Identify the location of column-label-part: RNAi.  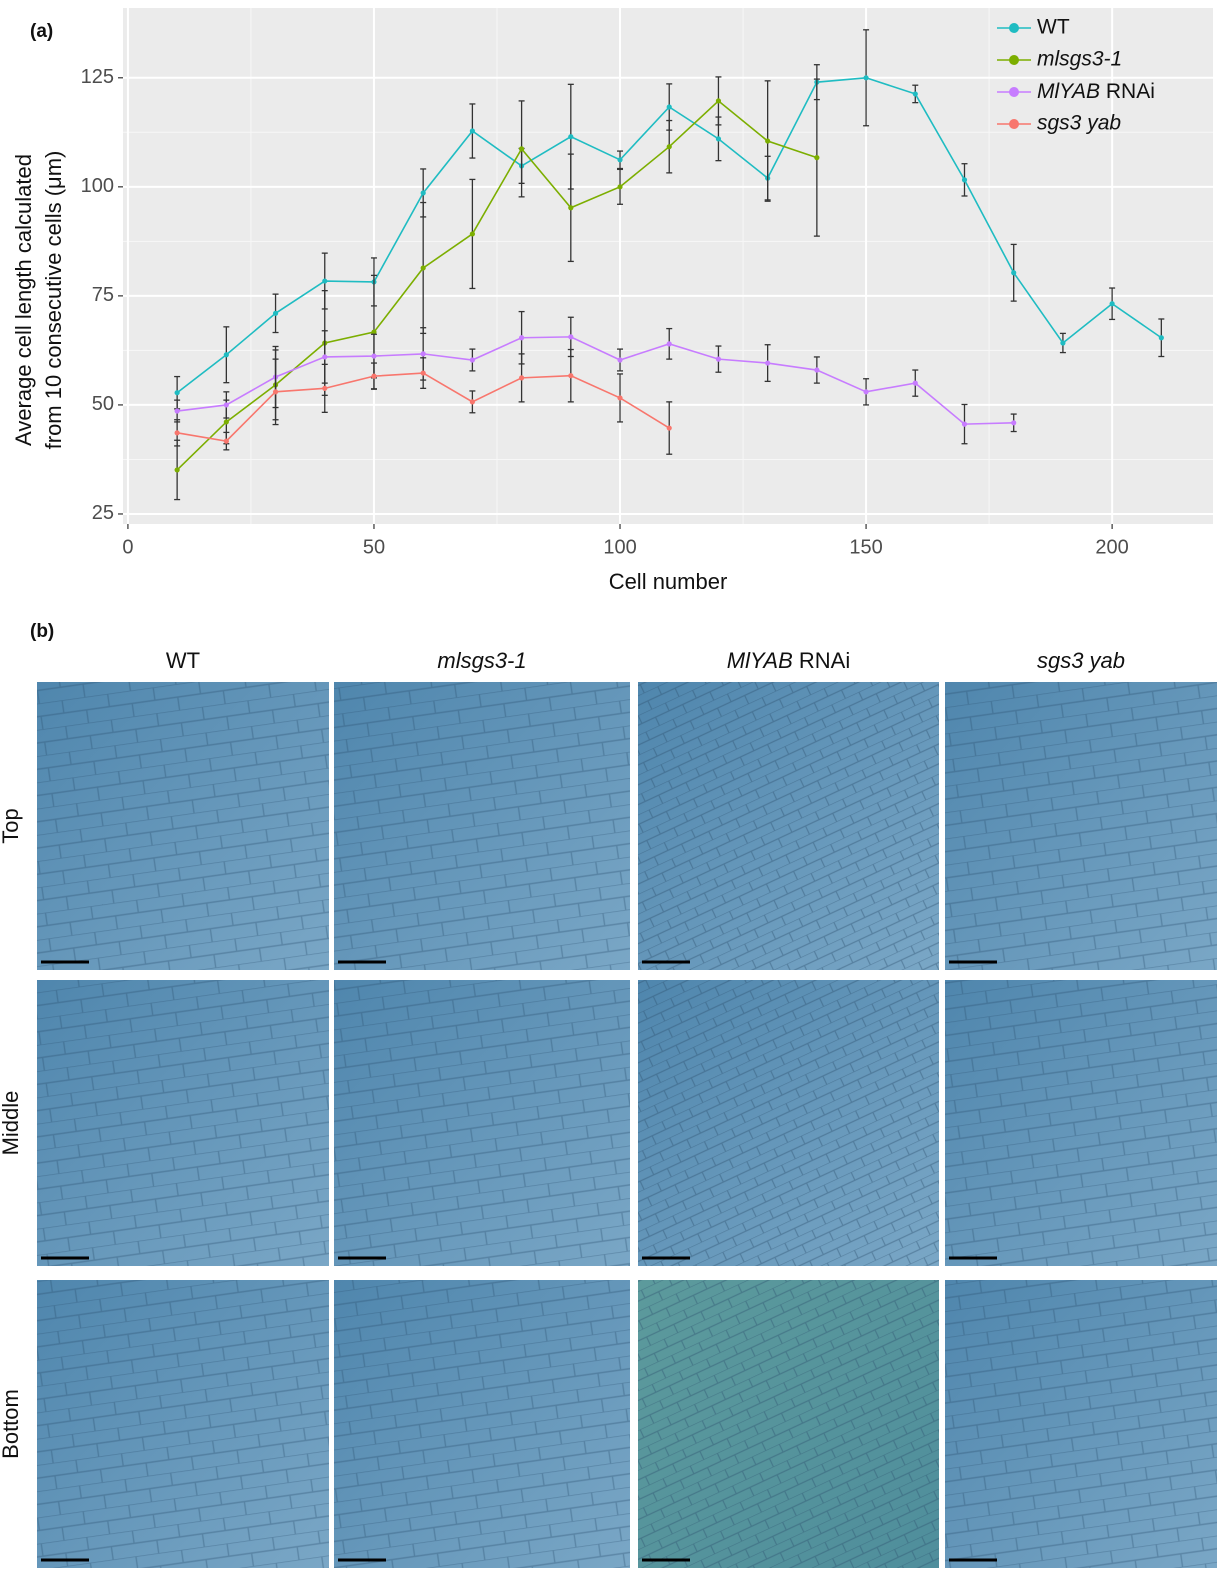
(821, 660).